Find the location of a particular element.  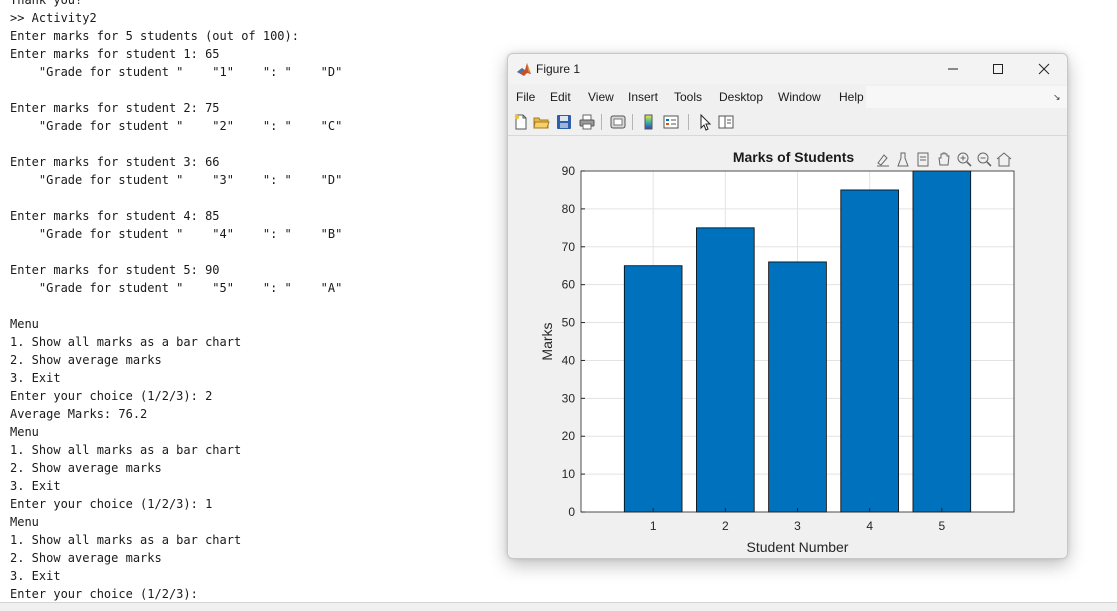

console-line: "Grade for student " "1" ": " "D" is located at coordinates (176, 72).